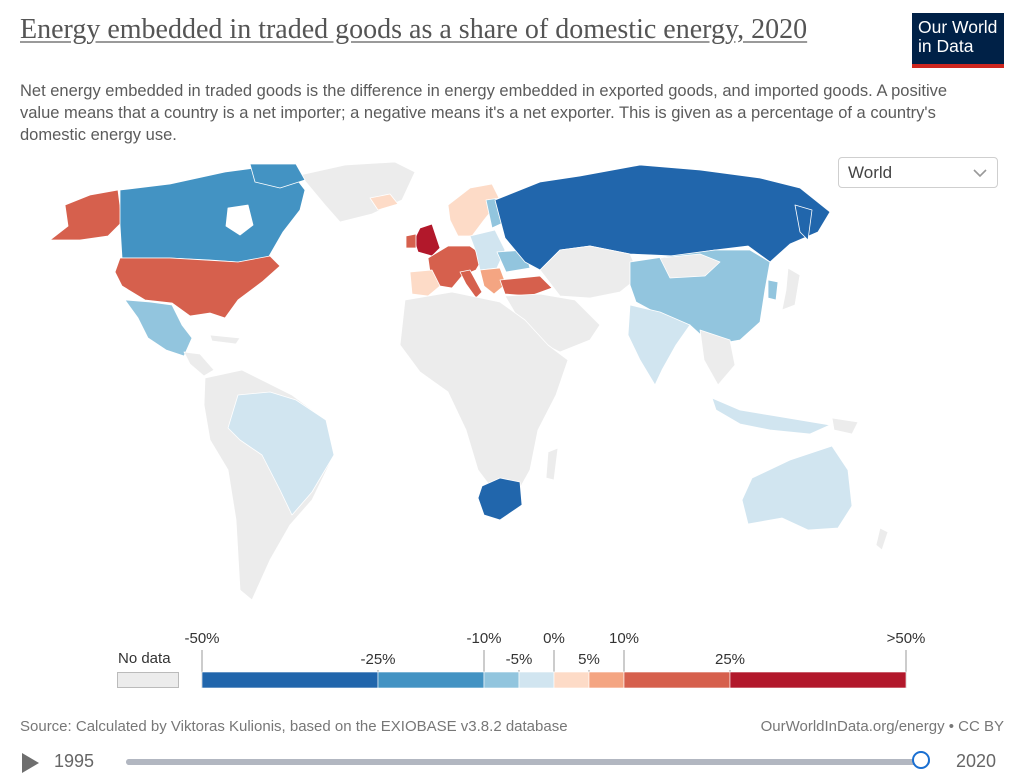 The image size is (1024, 783). What do you see at coordinates (659, 345) in the screenshot?
I see `region-india` at bounding box center [659, 345].